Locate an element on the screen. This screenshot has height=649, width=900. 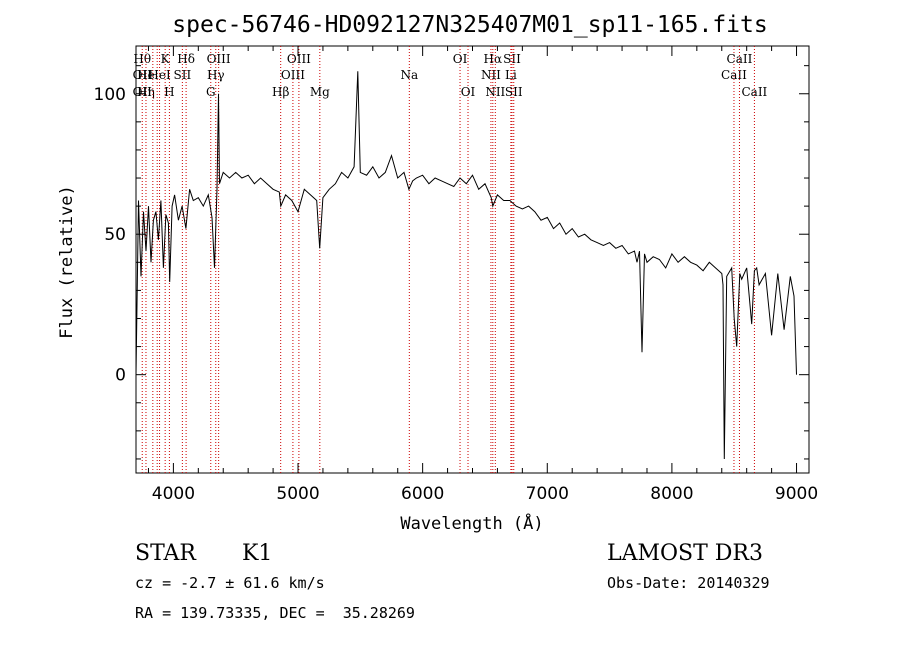
redshift-cz: cz = -2.7 ± 61.6 km/s is located at coordinates (230, 583).